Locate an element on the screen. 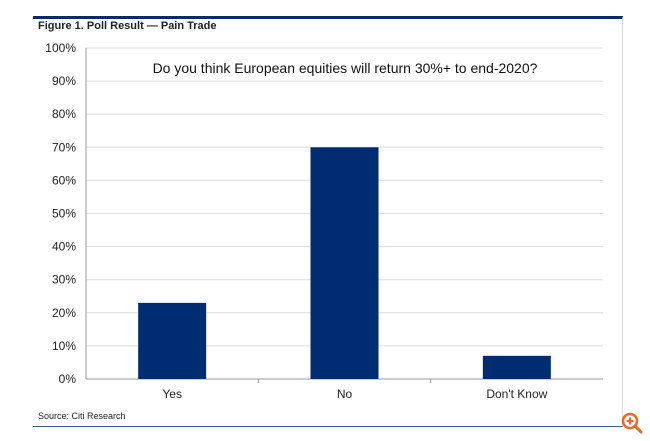 The image size is (650, 441). y-tick-label: 20% is located at coordinates (64, 313).